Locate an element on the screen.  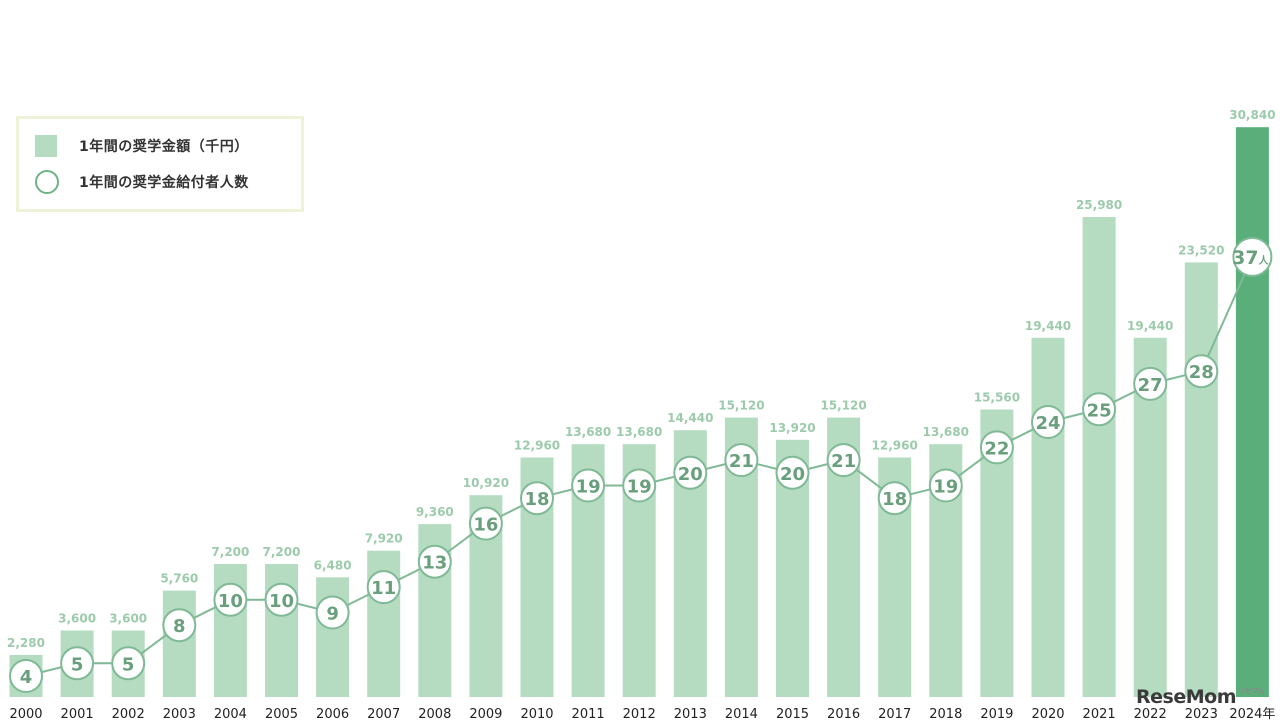
recipient-point-2018 is located at coordinates (945, 485).